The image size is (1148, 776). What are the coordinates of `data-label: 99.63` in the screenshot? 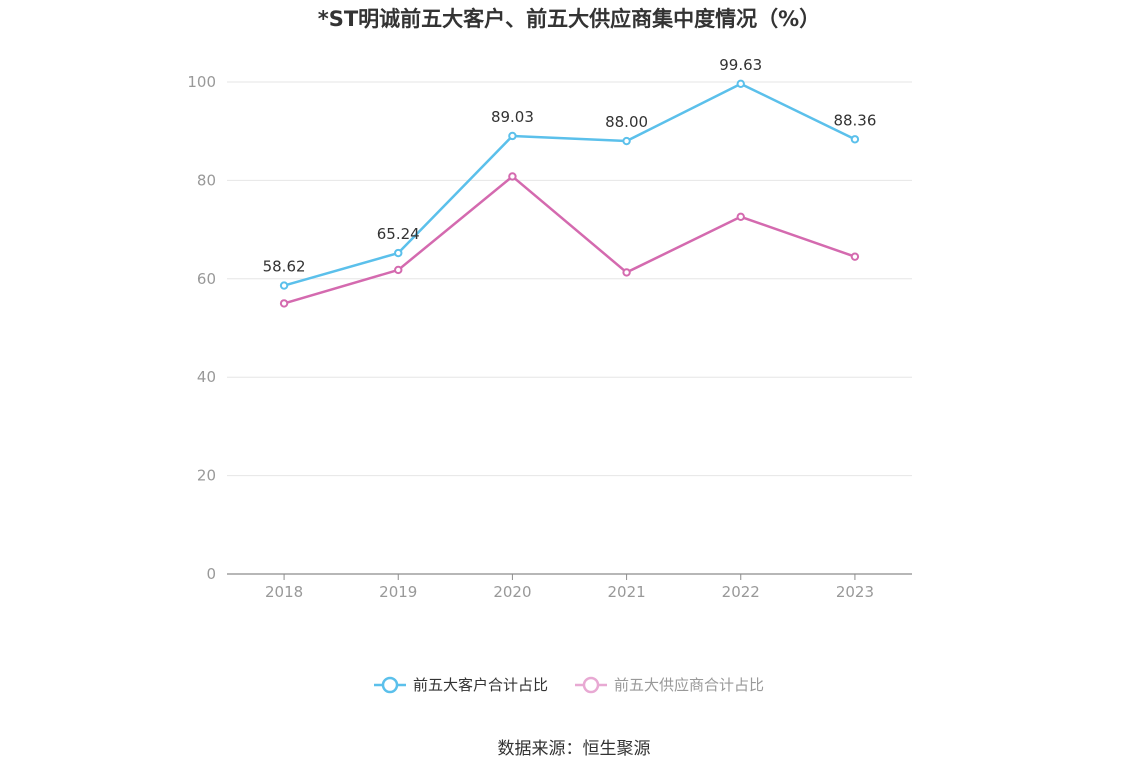 It's located at (740, 65).